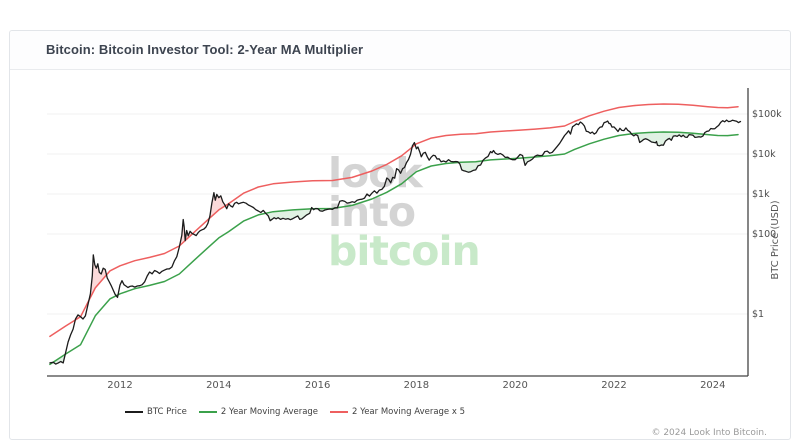 This screenshot has height=446, width=800. Describe the element at coordinates (207, 412) in the screenshot. I see `legend-swatch-2-year-moving-average` at that location.